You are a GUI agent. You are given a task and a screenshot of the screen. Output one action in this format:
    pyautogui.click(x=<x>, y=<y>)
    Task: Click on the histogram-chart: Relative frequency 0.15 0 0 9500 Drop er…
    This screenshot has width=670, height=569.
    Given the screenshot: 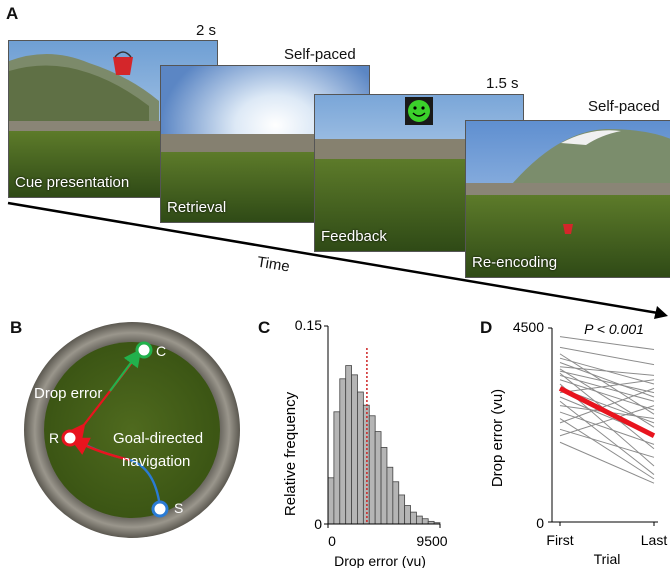 What is the action you would take?
    pyautogui.click(x=365, y=443)
    